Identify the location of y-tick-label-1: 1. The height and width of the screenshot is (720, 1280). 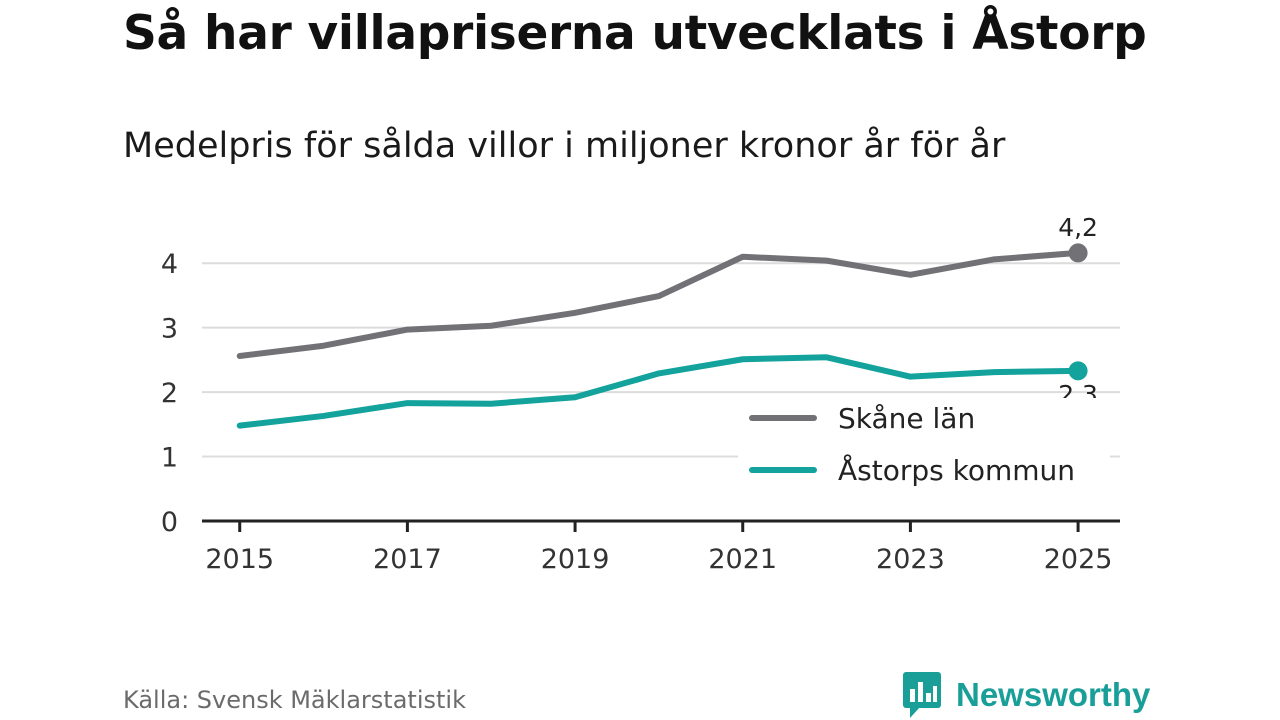
(169, 458).